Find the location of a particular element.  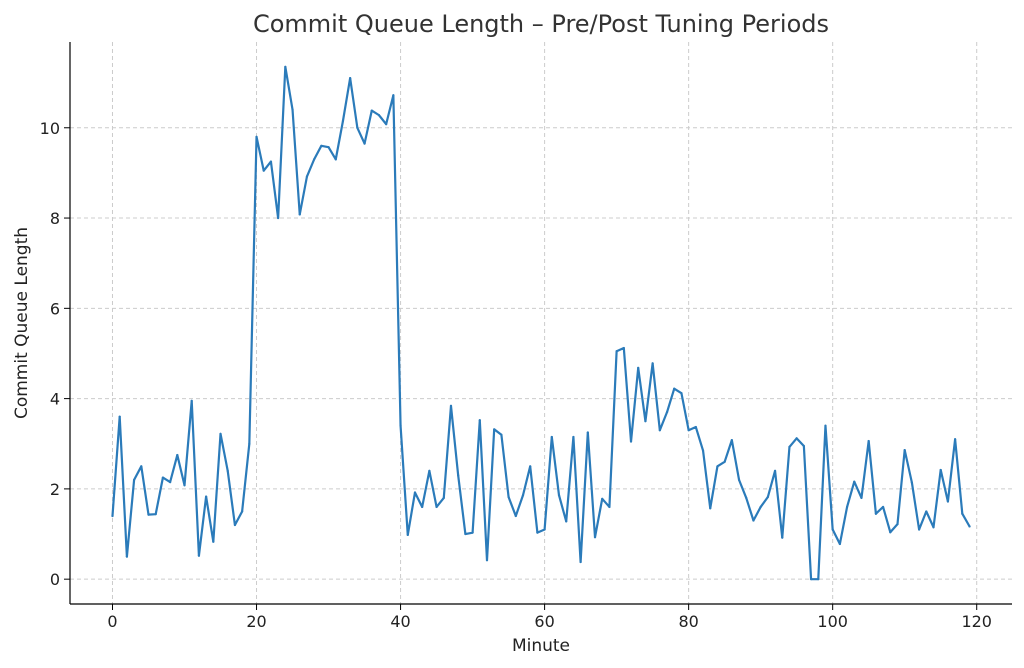

y-tick-label: 10 is located at coordinates (50, 128).